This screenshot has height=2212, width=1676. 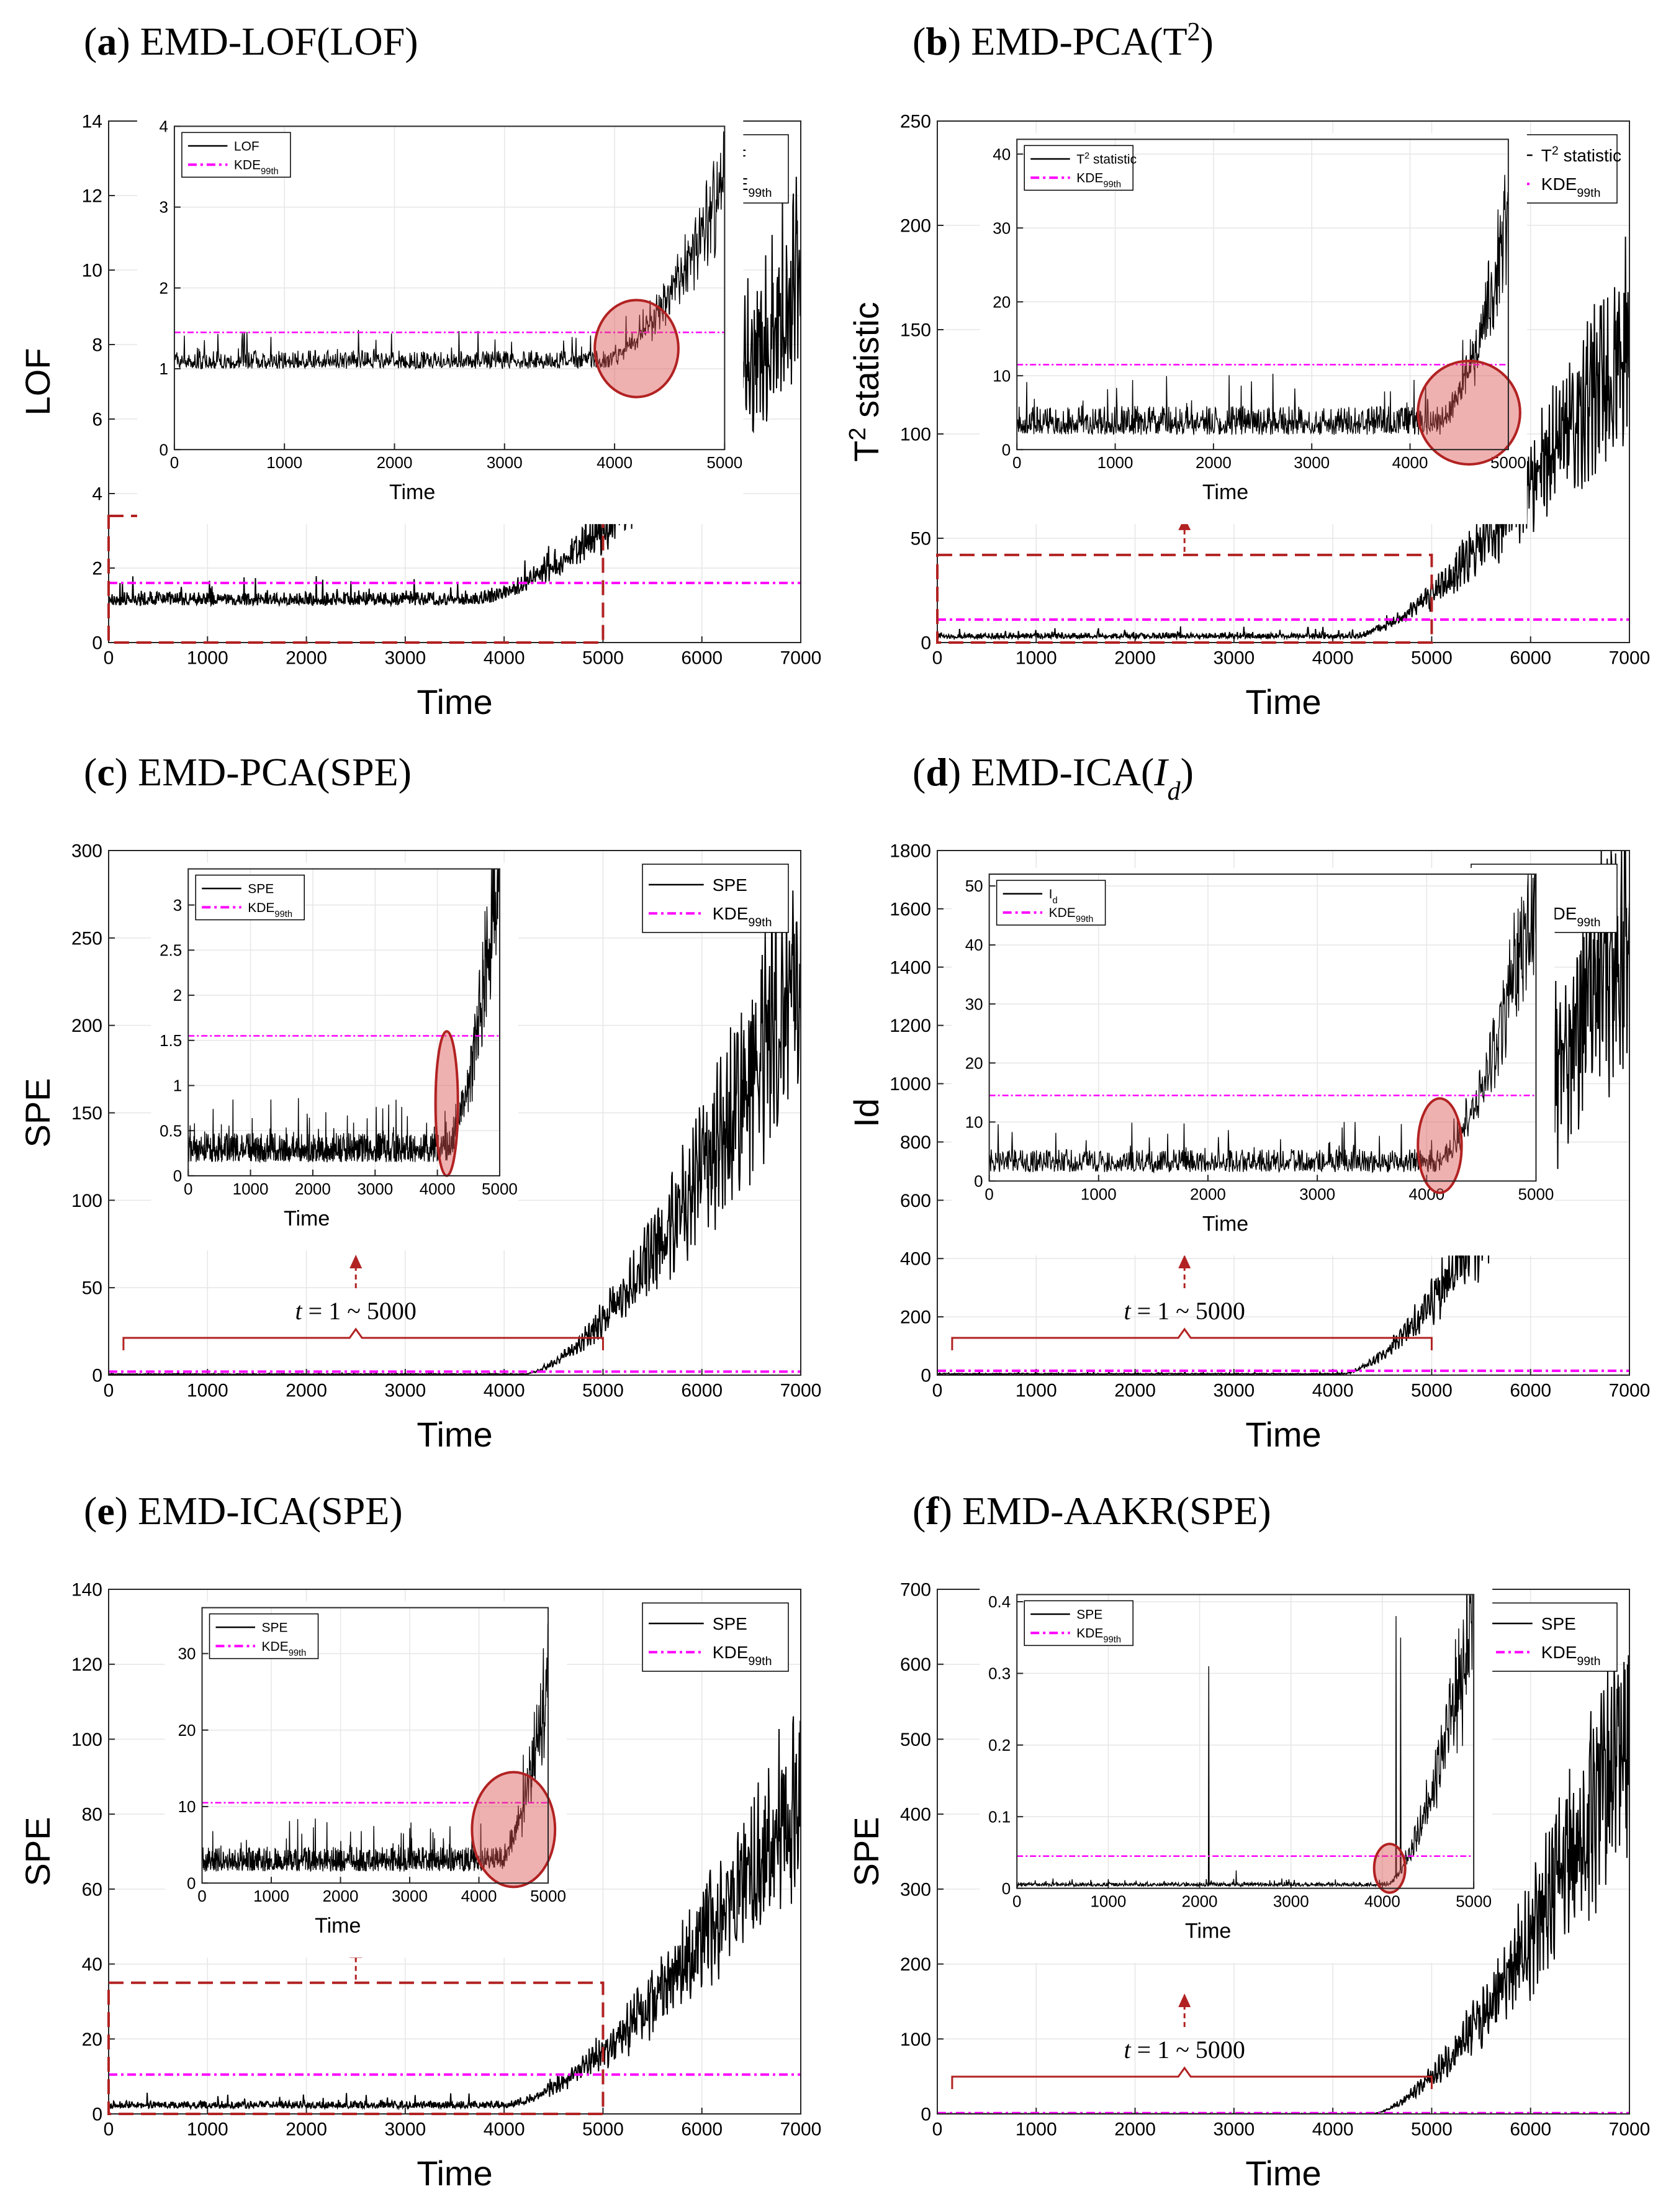 I want to click on panel-f-main-ytick-label: 500, so click(x=915, y=1740).